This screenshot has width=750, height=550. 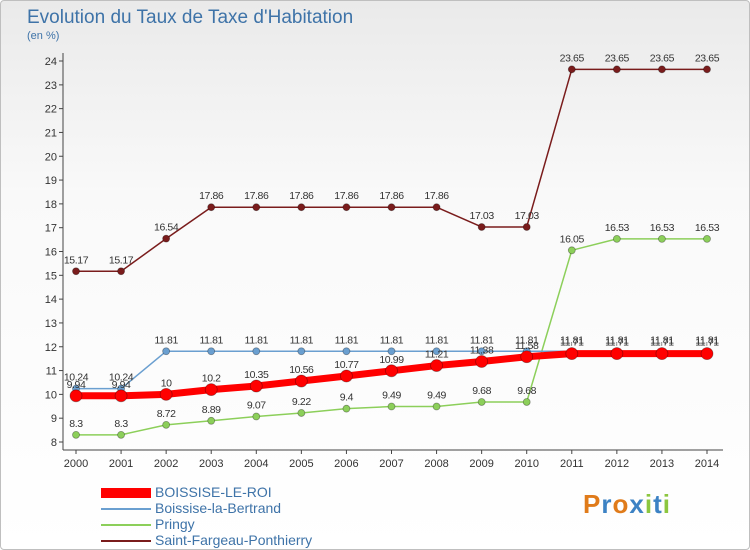 What do you see at coordinates (51, 348) in the screenshot?
I see `y-tick-label: 12` at bounding box center [51, 348].